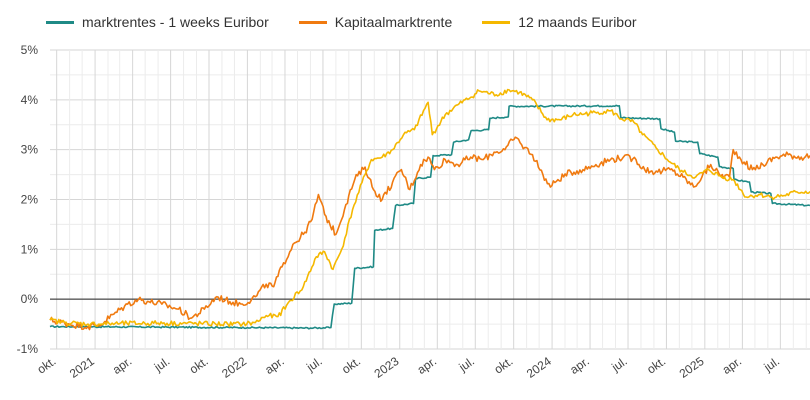 This screenshot has width=810, height=400. I want to click on x-tick-label: 2024, so click(539, 367).